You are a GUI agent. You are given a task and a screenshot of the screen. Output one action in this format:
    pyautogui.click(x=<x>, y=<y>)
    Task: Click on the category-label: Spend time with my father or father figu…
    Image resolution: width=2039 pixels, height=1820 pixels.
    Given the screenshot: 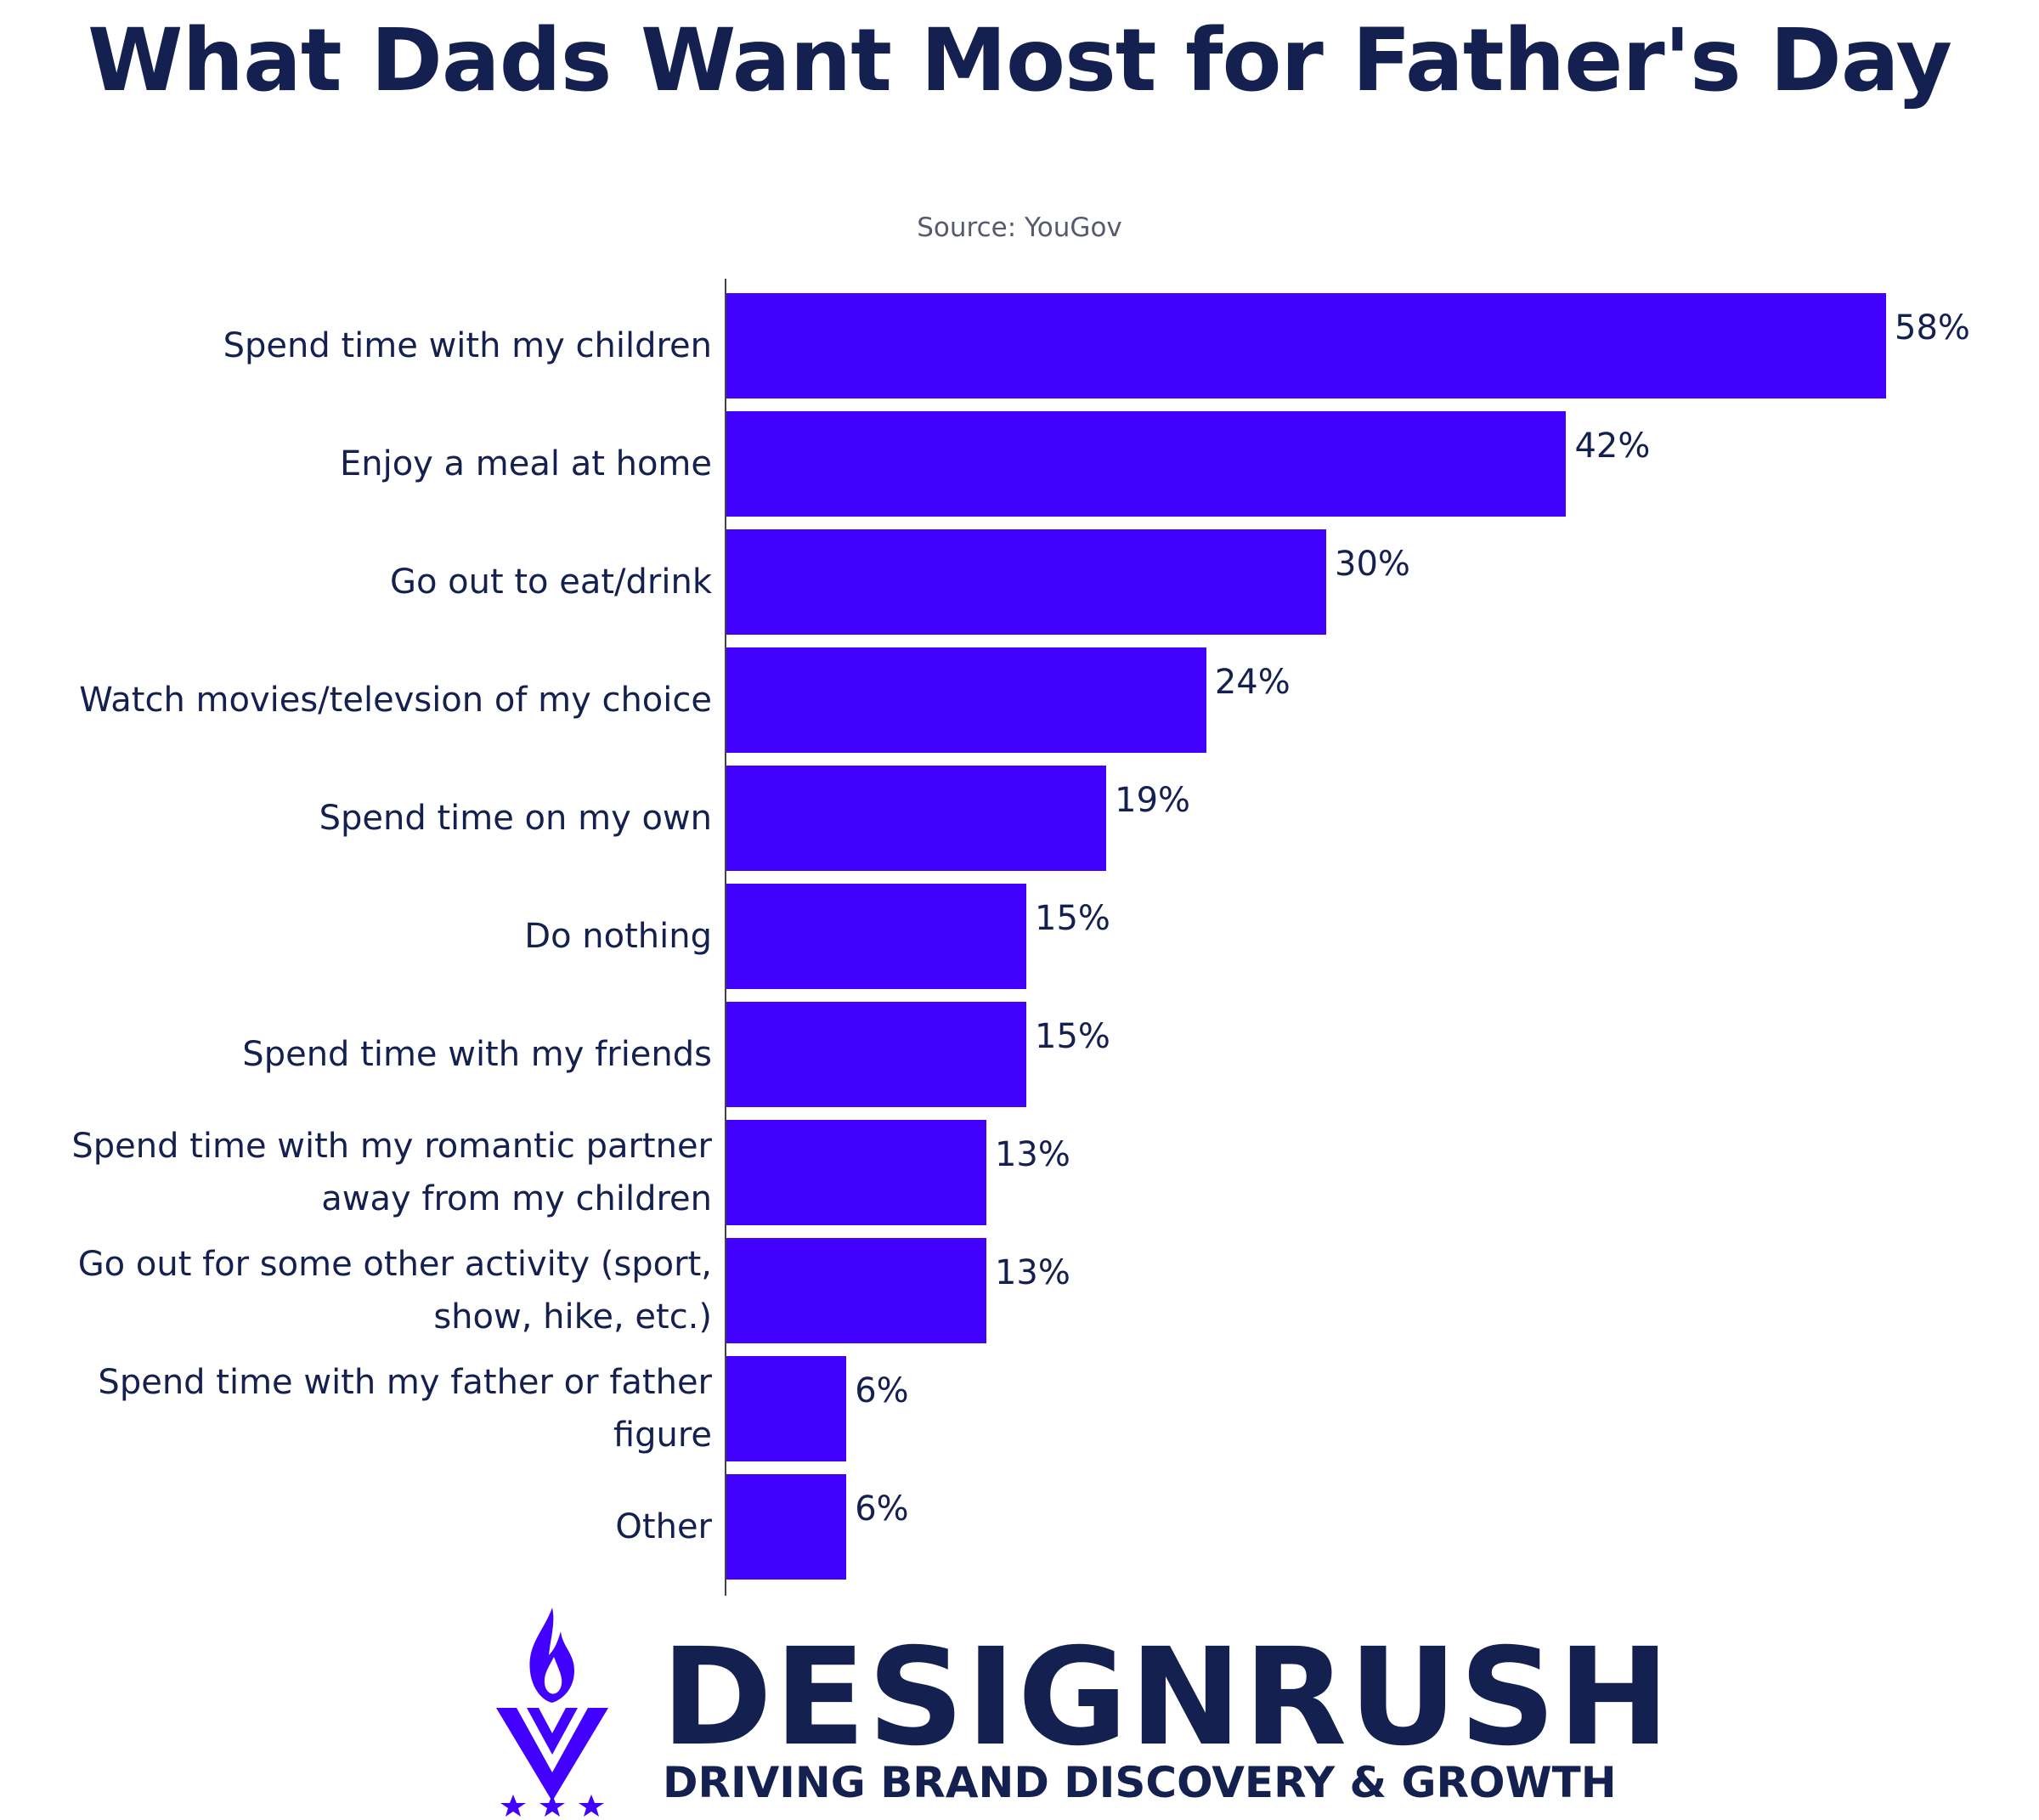 What is the action you would take?
    pyautogui.click(x=405, y=1409)
    